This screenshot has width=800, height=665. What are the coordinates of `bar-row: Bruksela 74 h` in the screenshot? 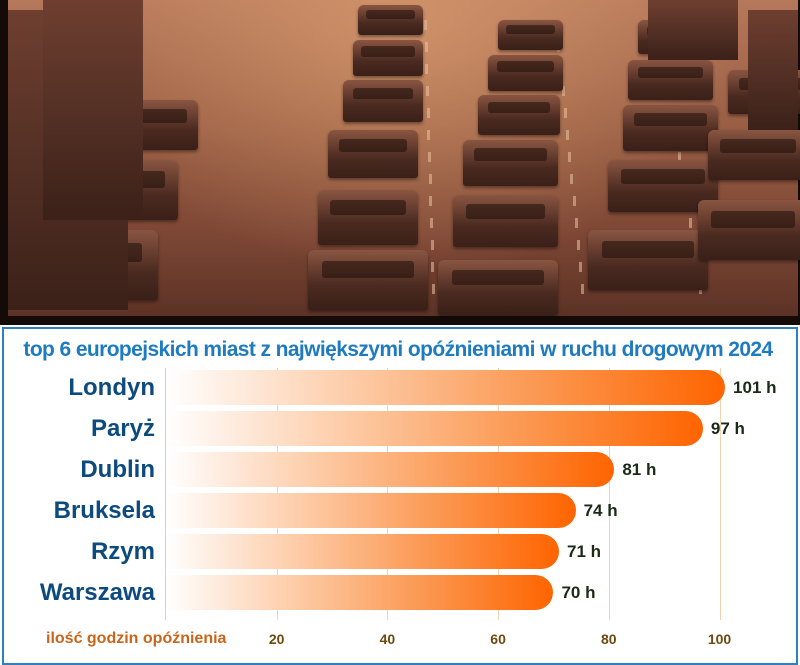 It's located at (400, 511).